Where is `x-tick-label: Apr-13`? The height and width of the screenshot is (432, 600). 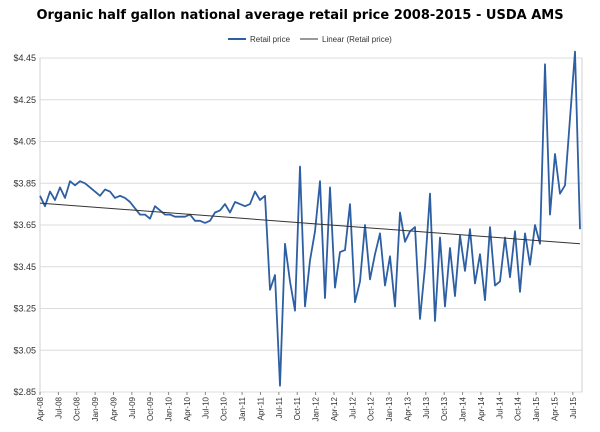
x-tick-label: Apr-13 is located at coordinates (407, 408).